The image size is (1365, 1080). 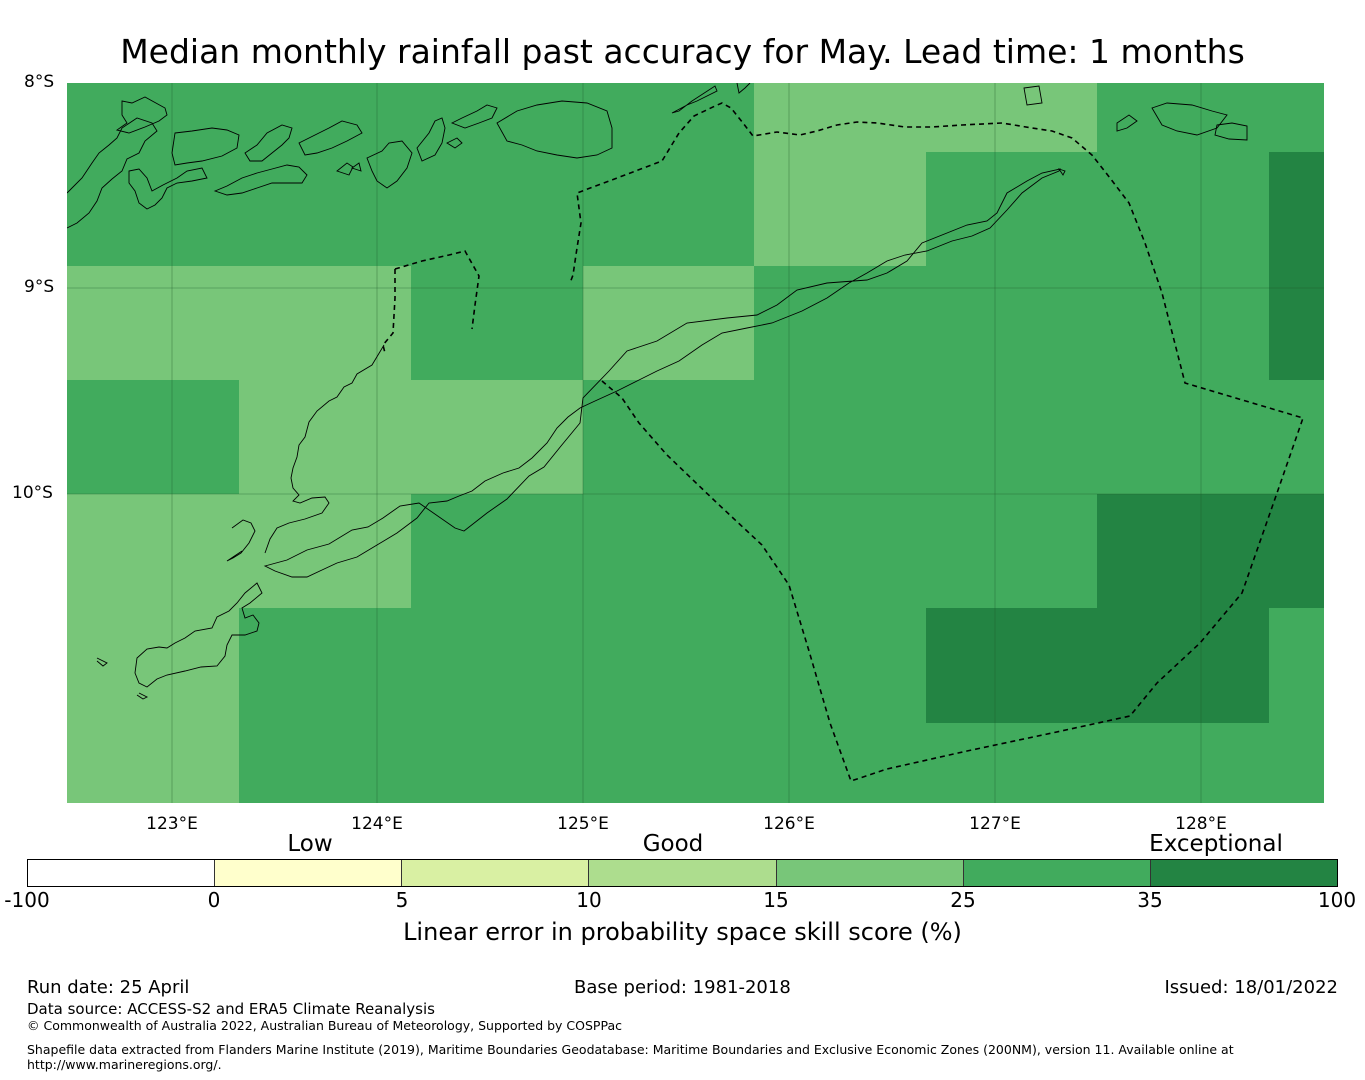 What do you see at coordinates (682, 987) in the screenshot?
I see `base-period: Base period: 1981-2018` at bounding box center [682, 987].